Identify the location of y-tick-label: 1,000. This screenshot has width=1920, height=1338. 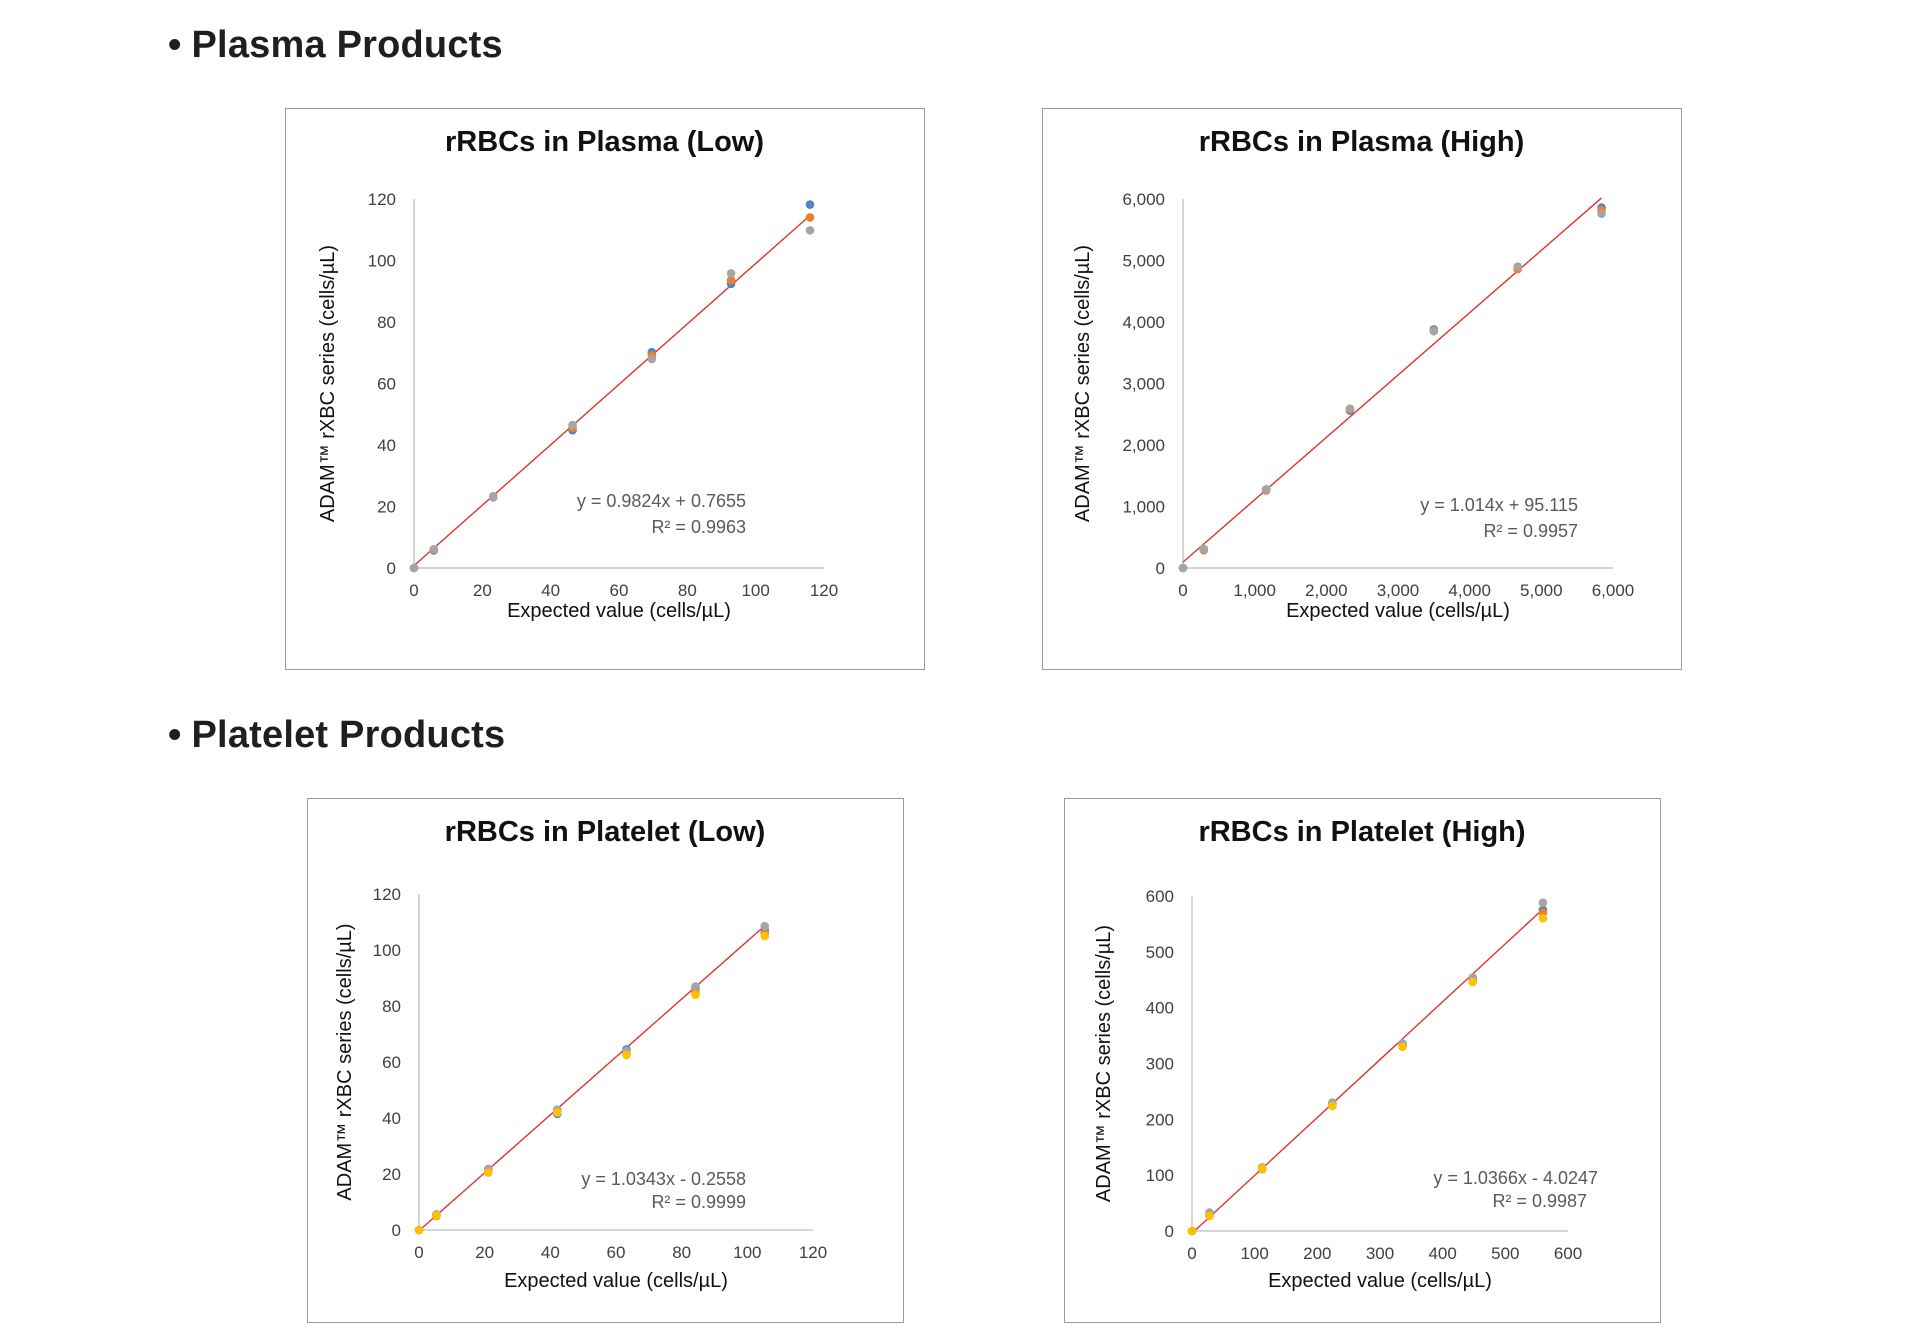
(1143, 507).